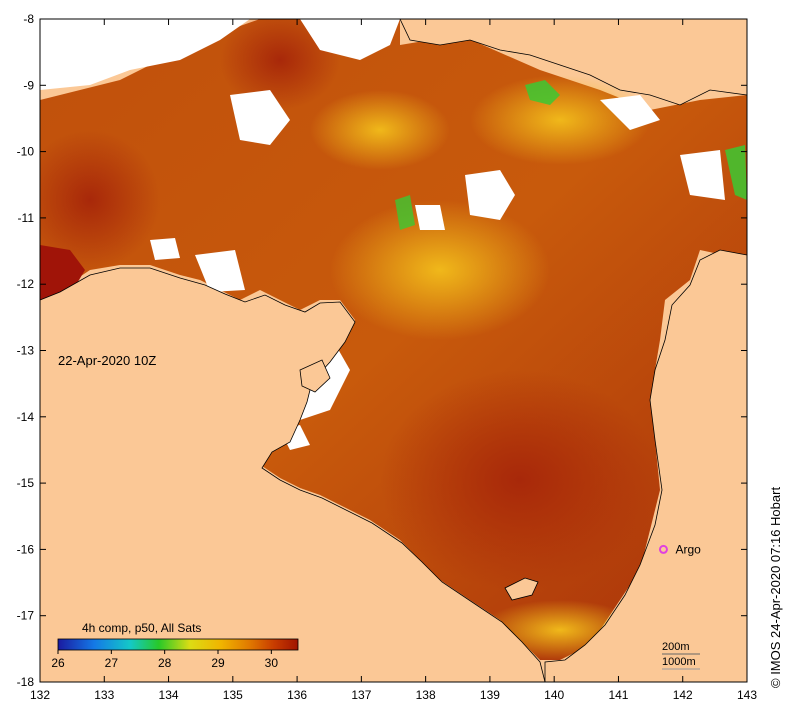  I want to click on lon-tick-label: 142, so click(683, 695).